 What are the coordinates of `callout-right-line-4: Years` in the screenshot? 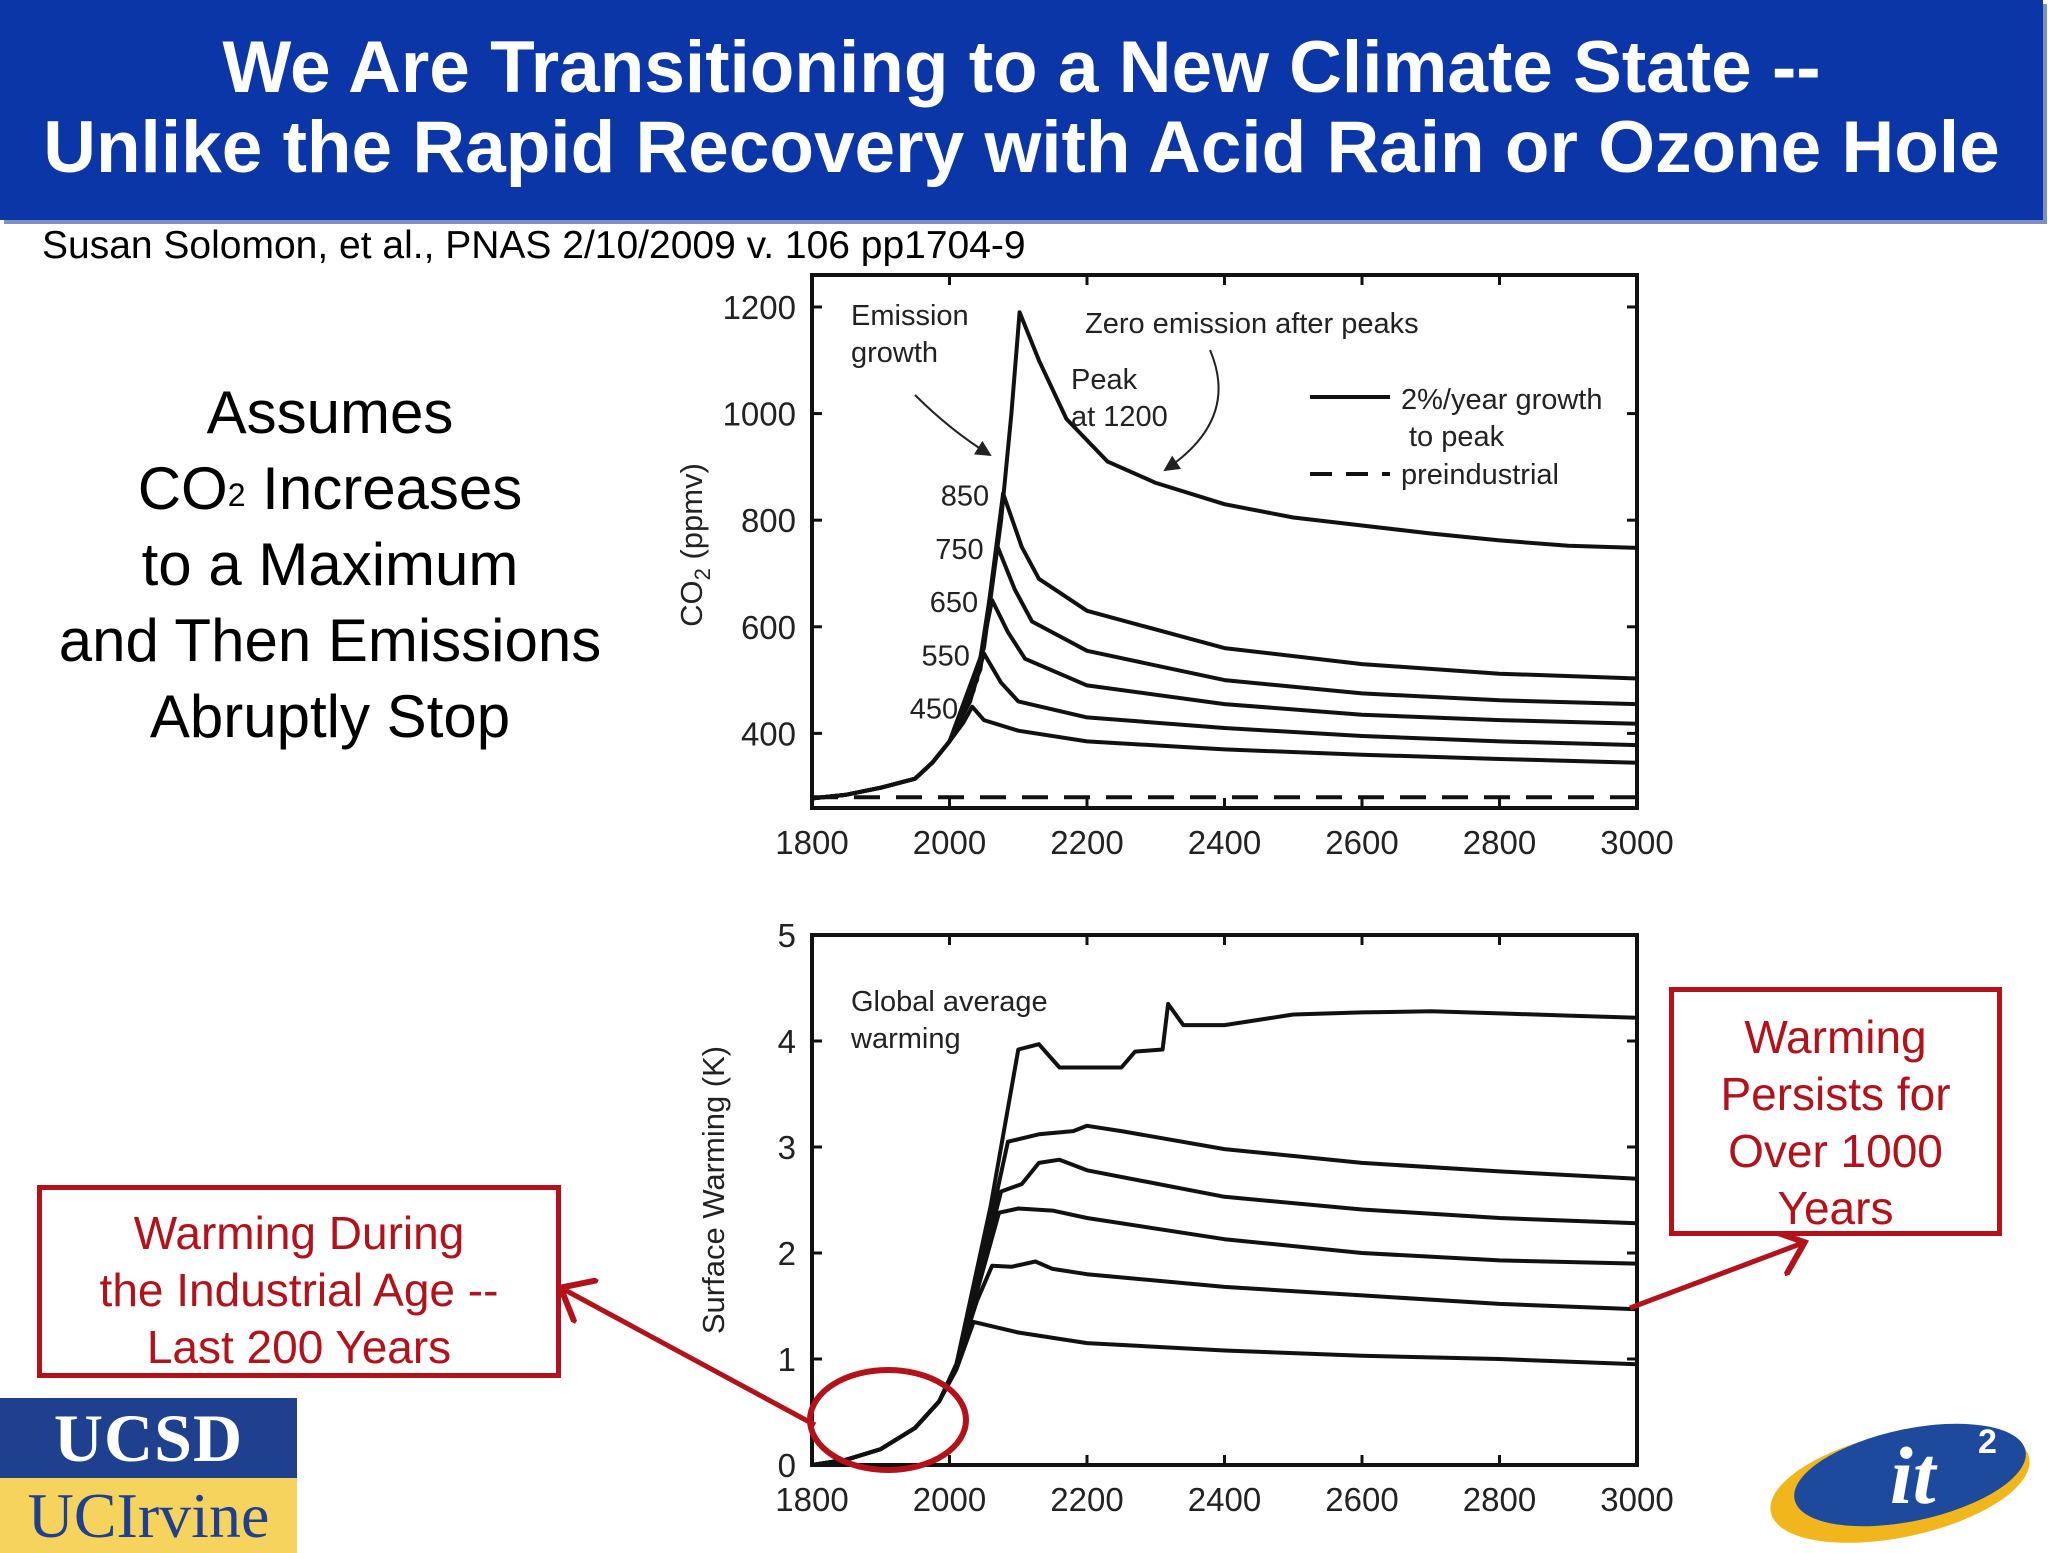 It's located at (1835, 1208).